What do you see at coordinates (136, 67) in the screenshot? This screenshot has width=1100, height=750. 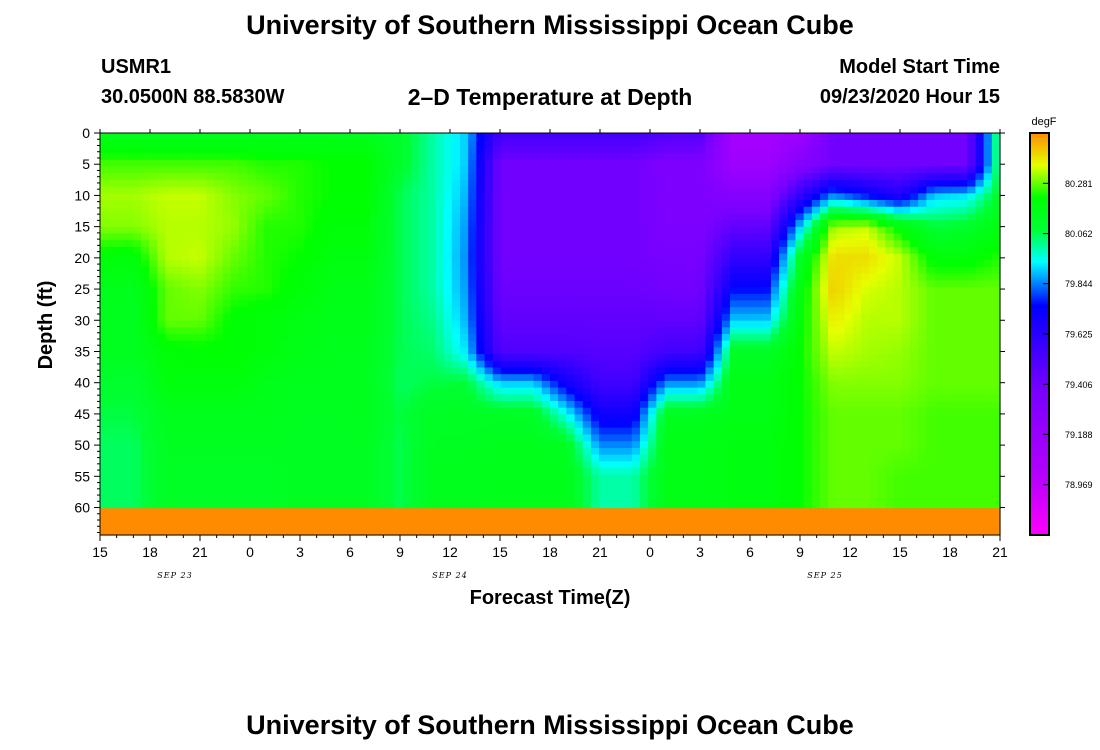 I see `station-id: USMR1` at bounding box center [136, 67].